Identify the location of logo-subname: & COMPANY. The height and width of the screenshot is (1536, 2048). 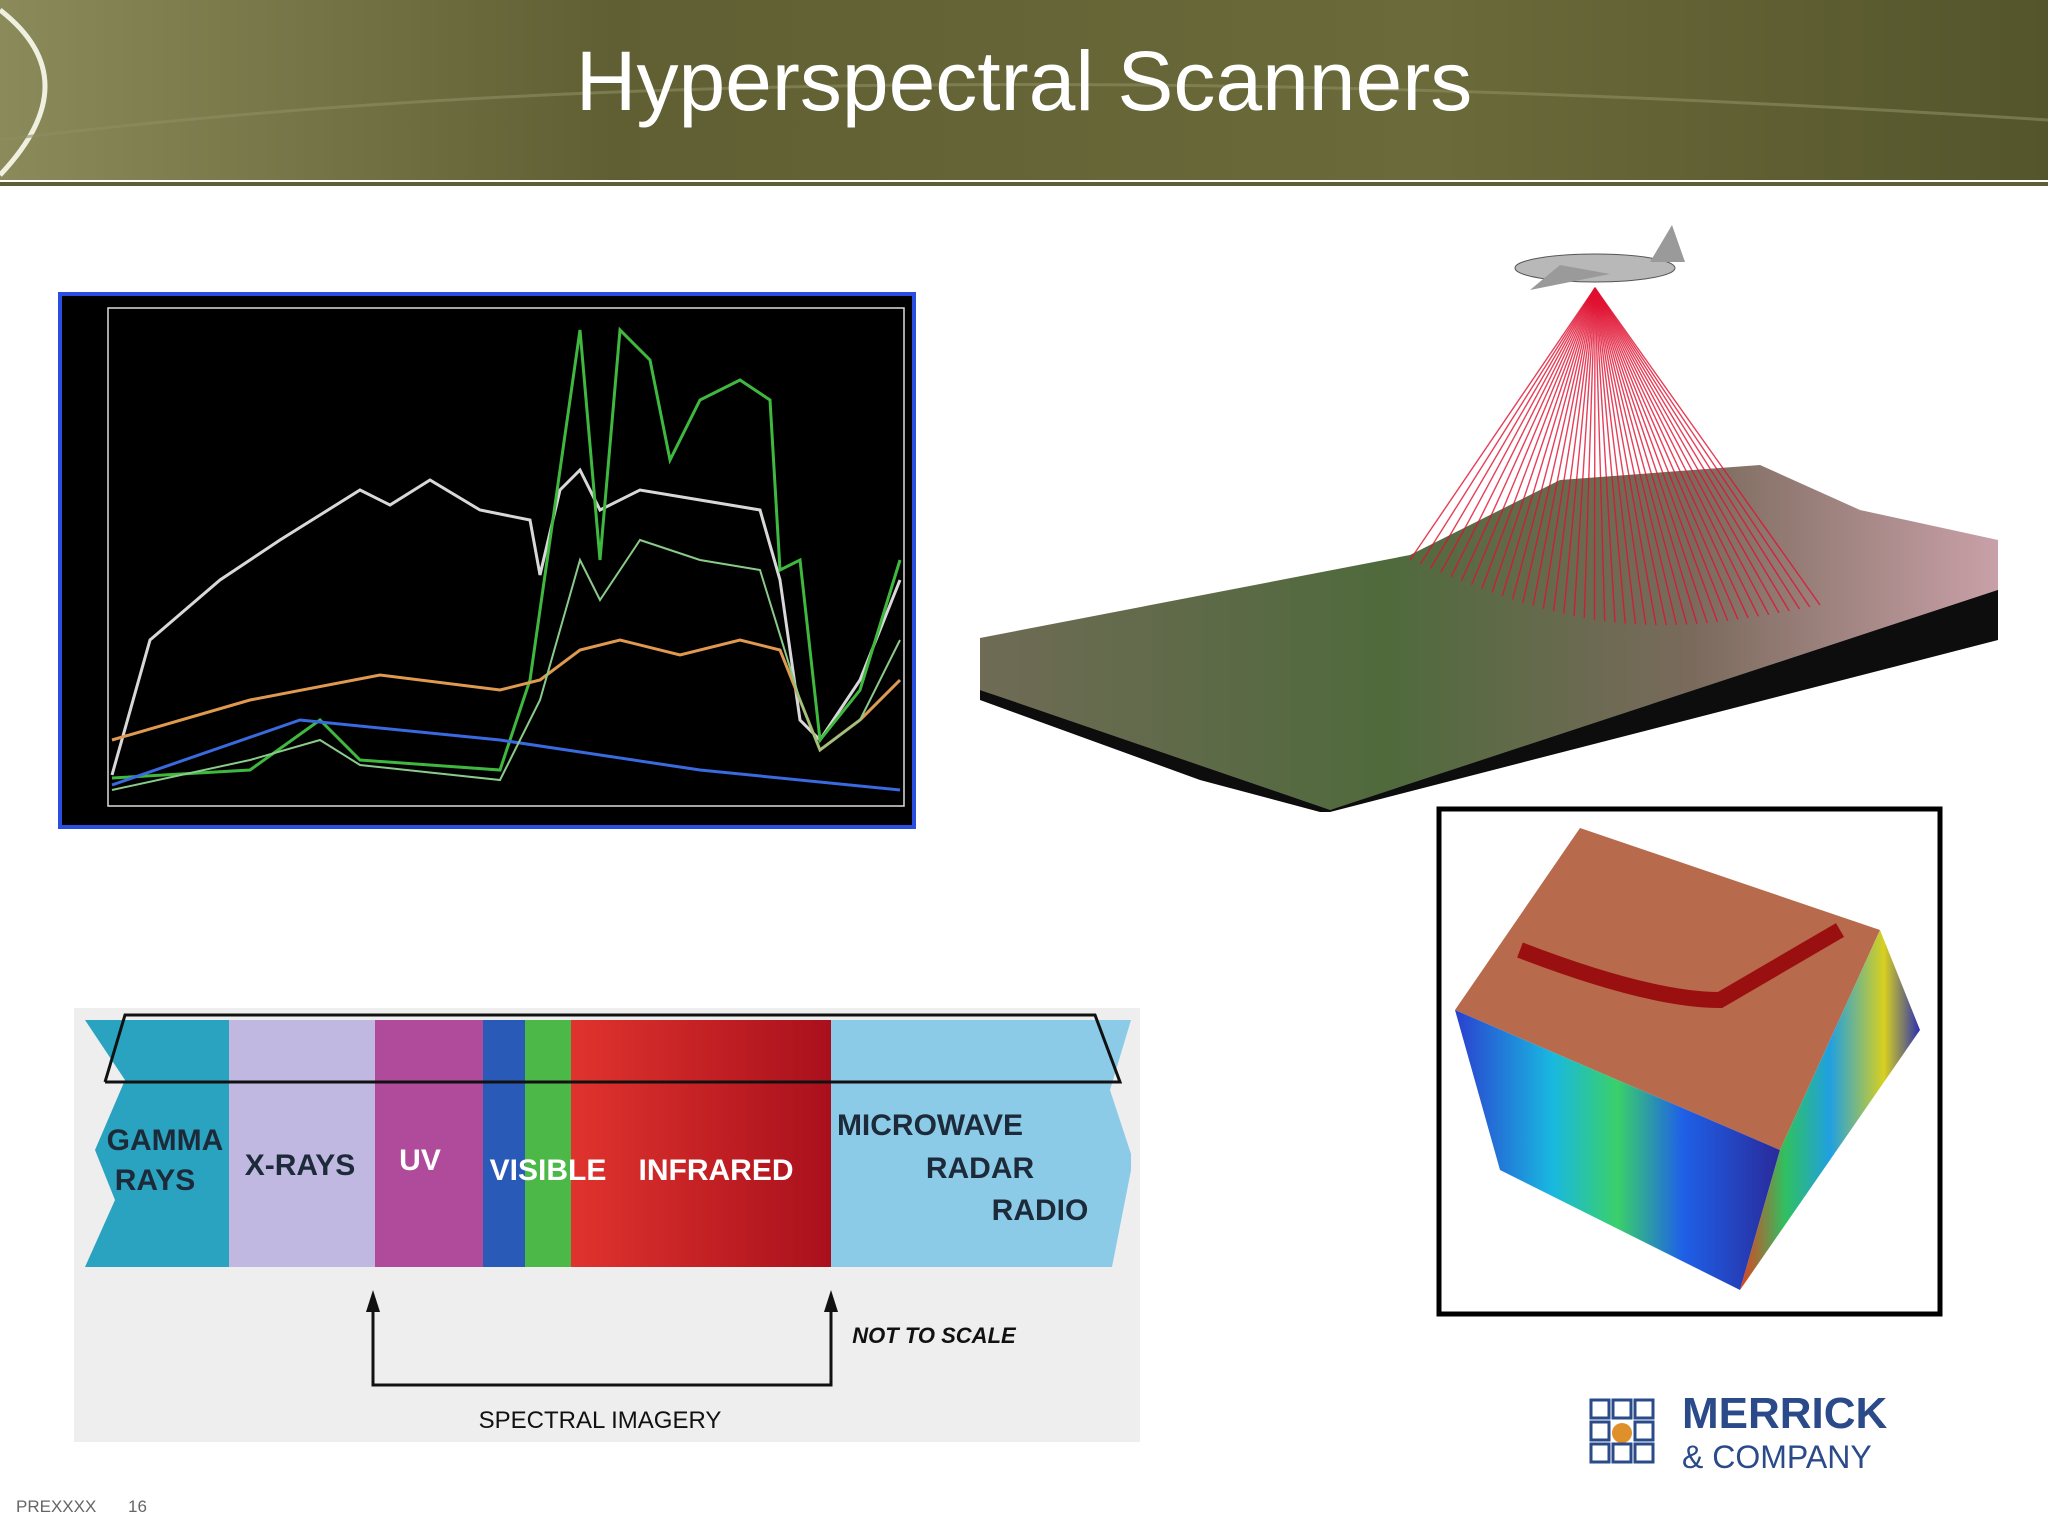
(1777, 1457).